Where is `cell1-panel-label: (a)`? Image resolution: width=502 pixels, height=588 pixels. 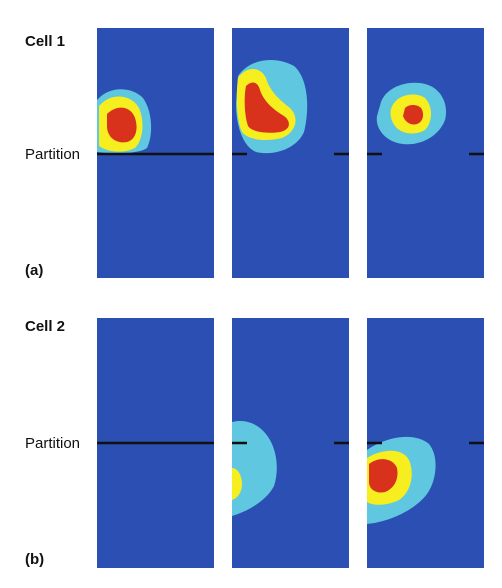 cell1-panel-label: (a) is located at coordinates (34, 270).